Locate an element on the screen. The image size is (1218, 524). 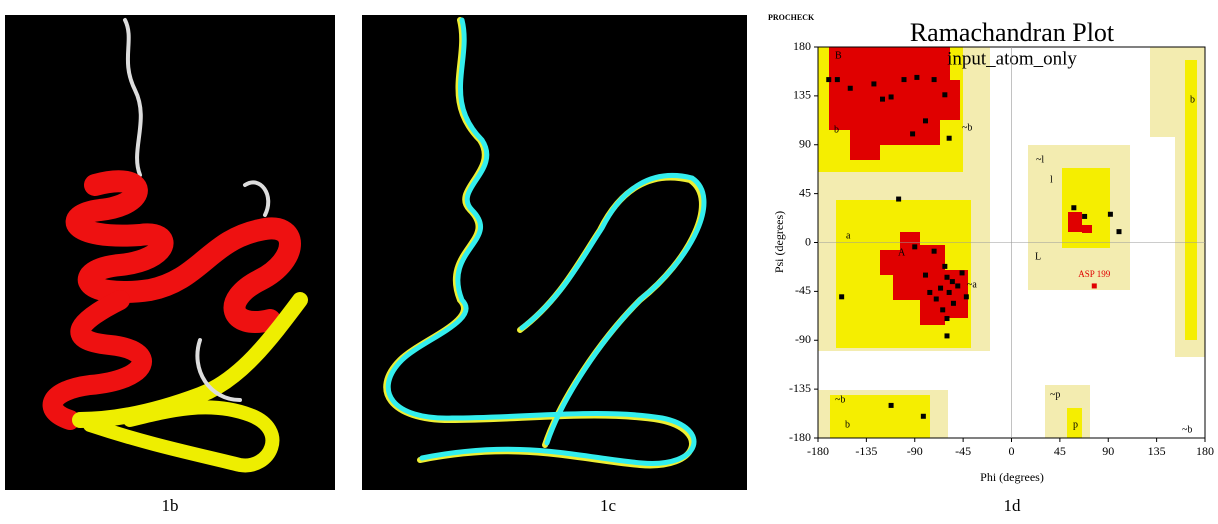
highlight-point is located at coordinates (1094, 286).